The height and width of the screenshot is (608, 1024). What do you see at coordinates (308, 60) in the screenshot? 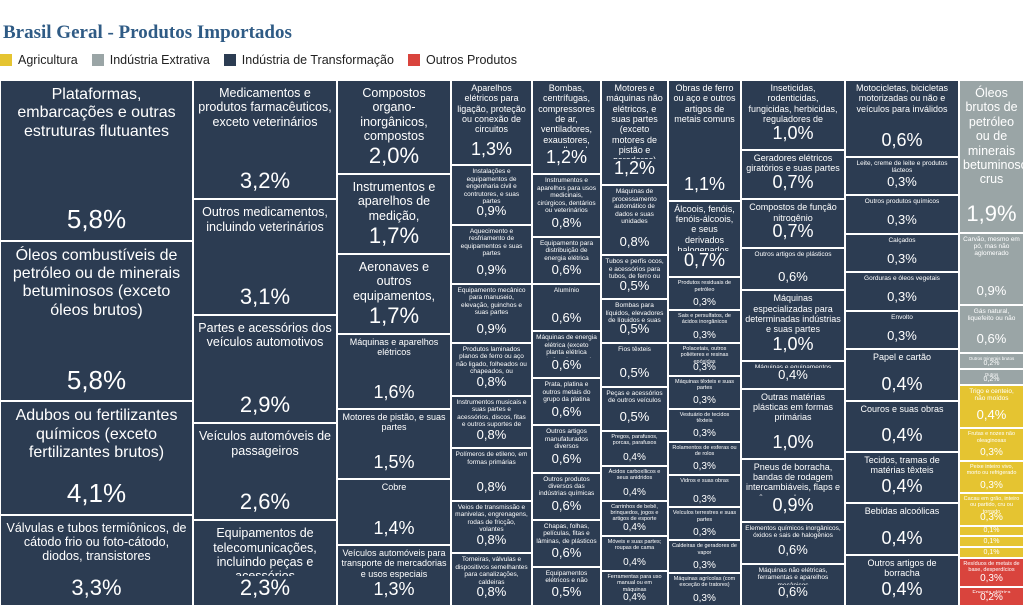
I see `legend-item-industria-de-transformacao: Indústria de Transformação` at bounding box center [308, 60].